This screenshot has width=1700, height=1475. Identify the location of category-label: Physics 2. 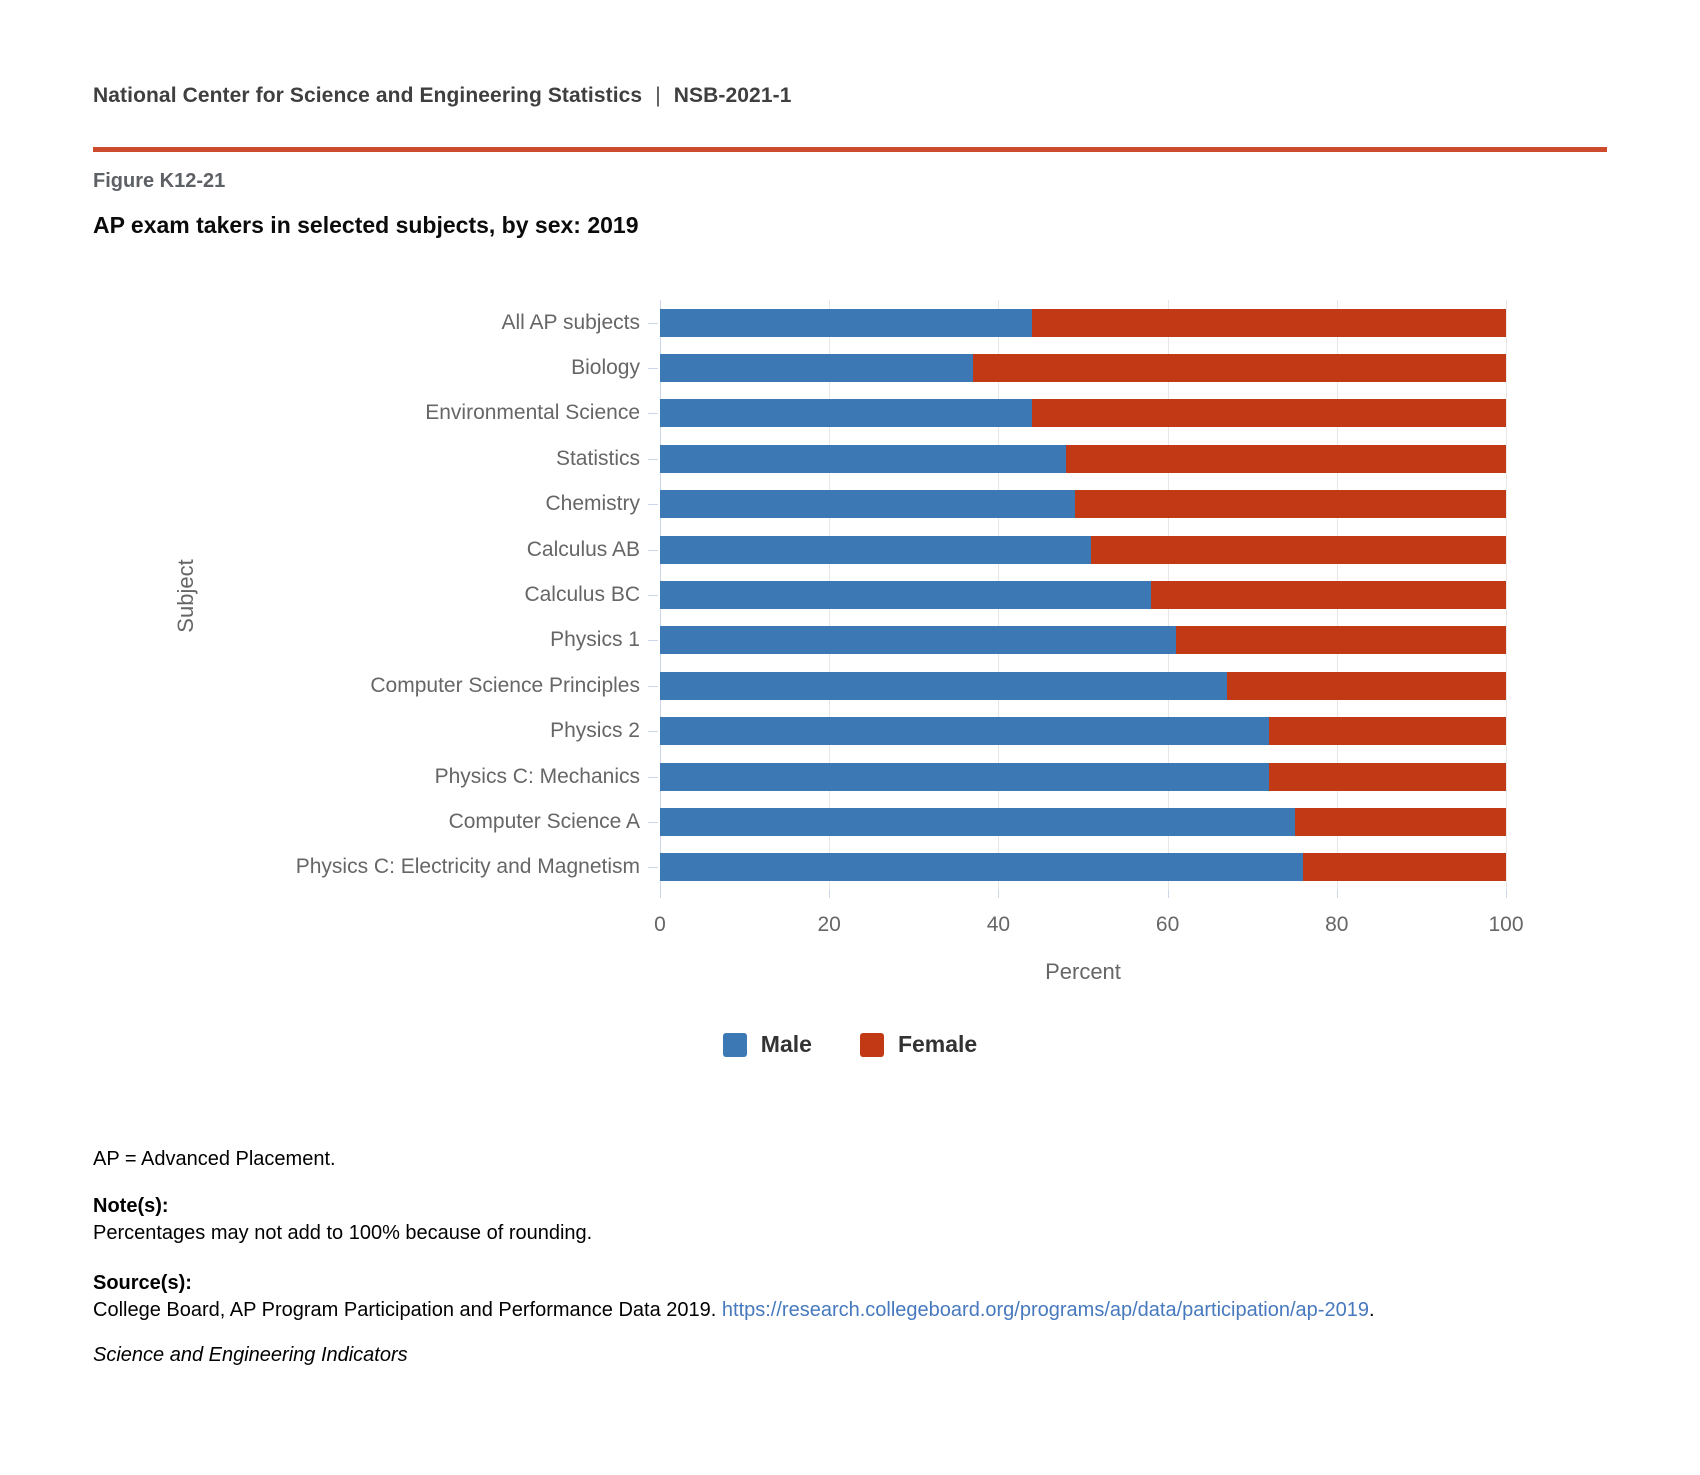
(595, 731).